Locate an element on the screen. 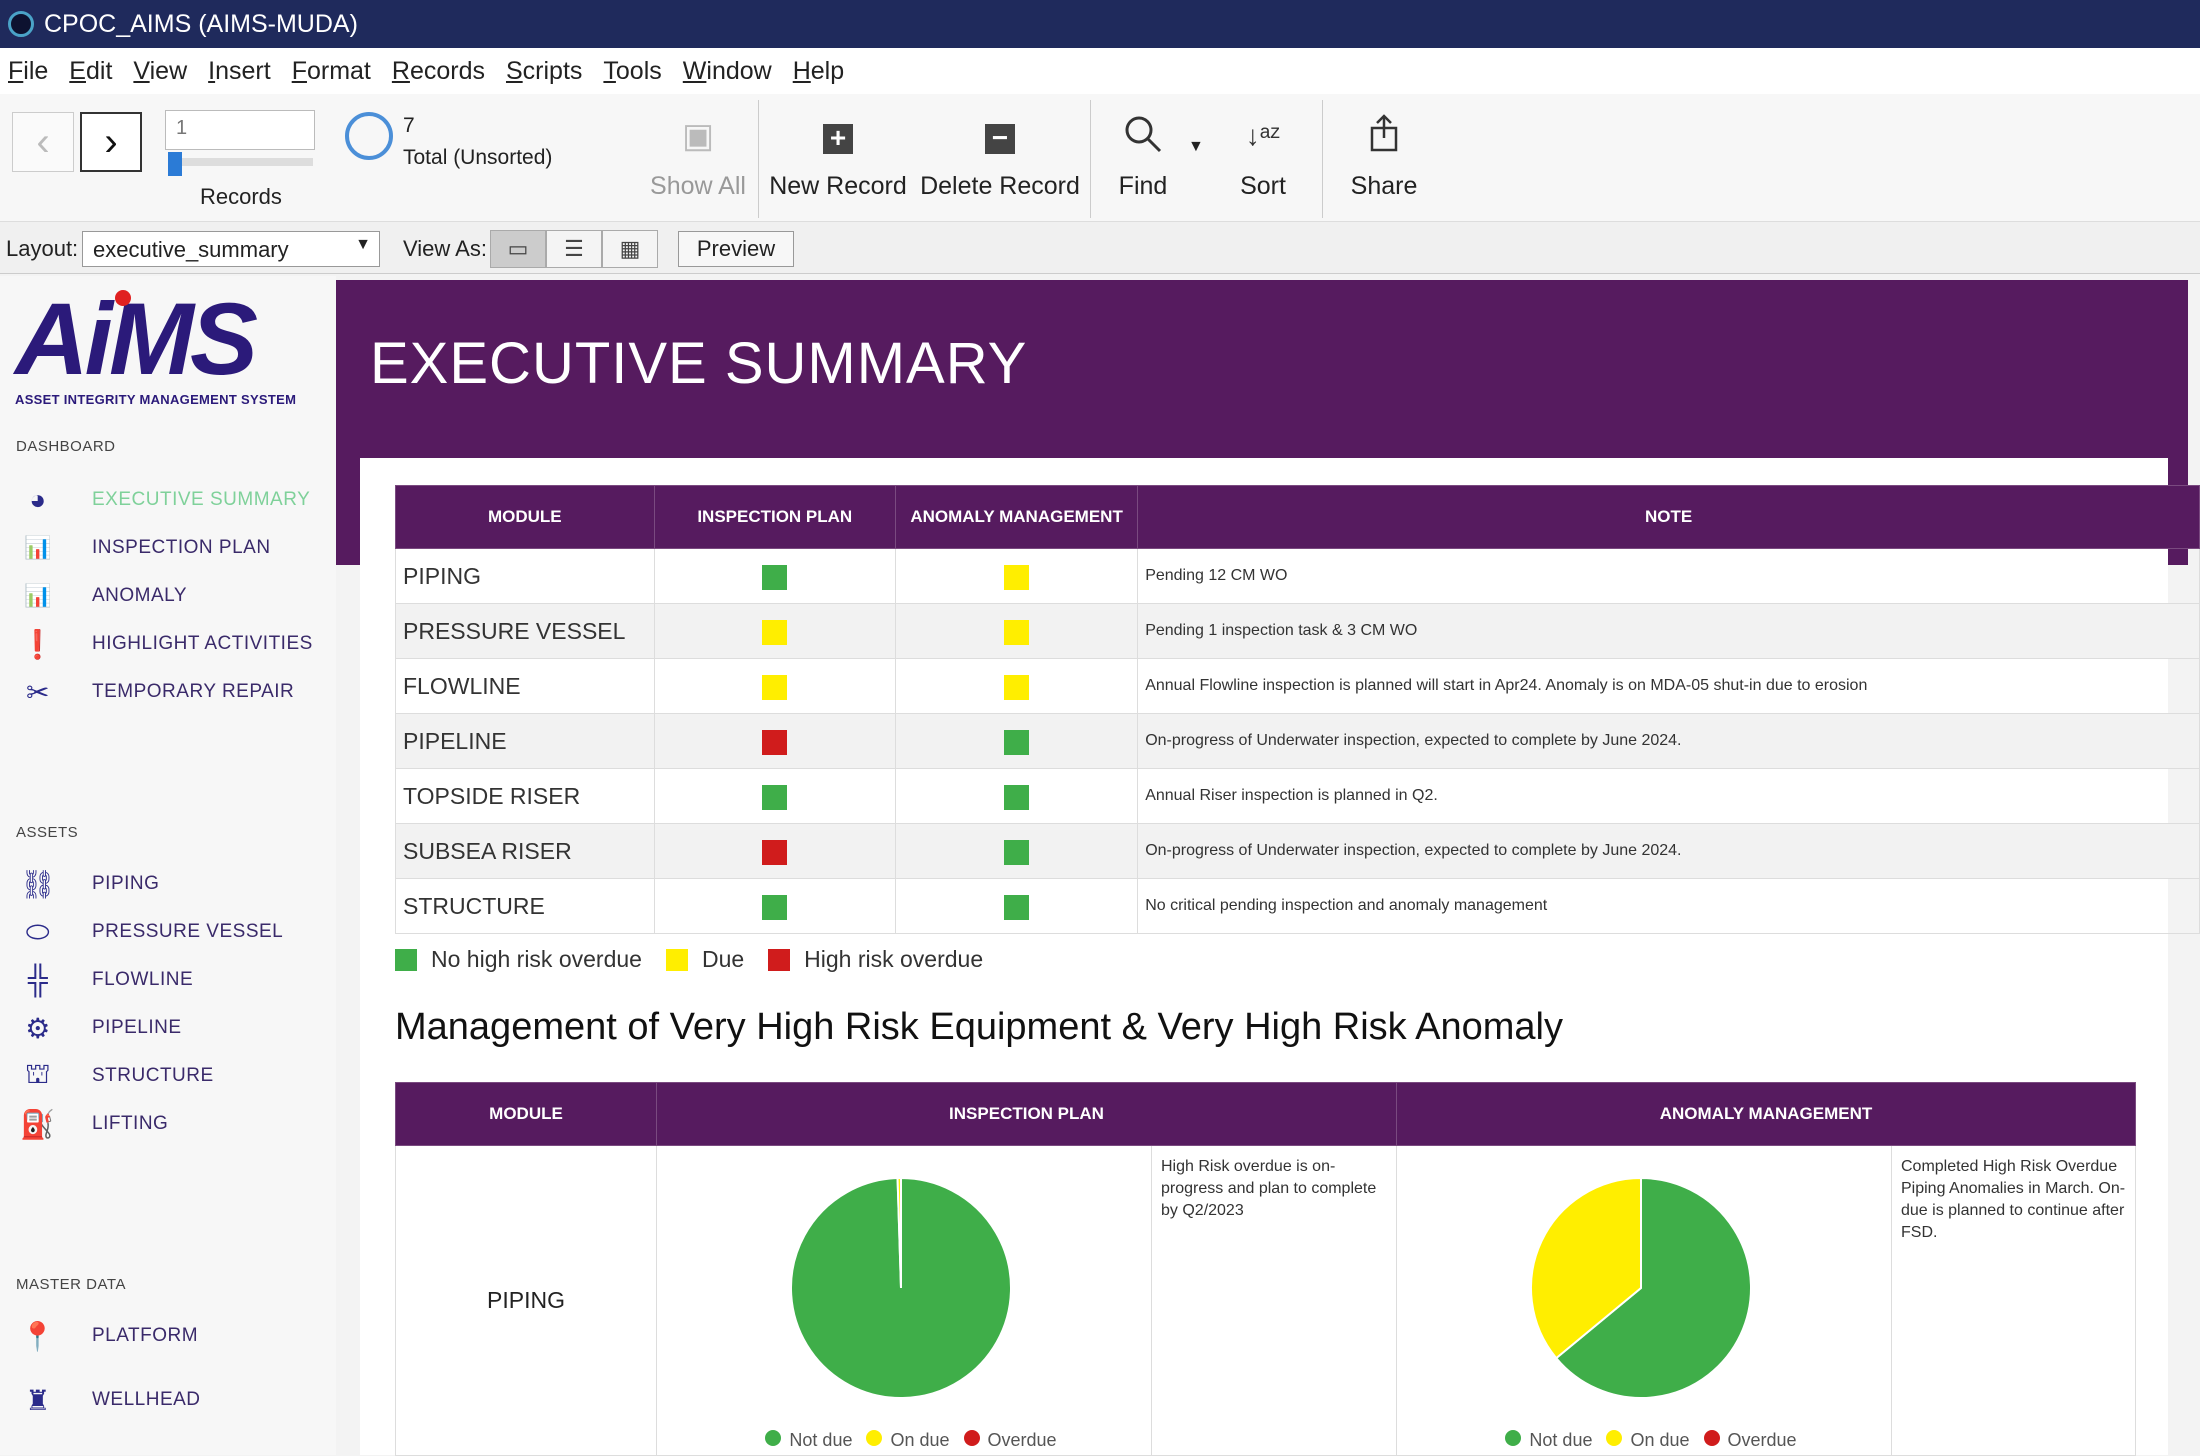  pie-legend-label: Overdue is located at coordinates (1022, 1440).